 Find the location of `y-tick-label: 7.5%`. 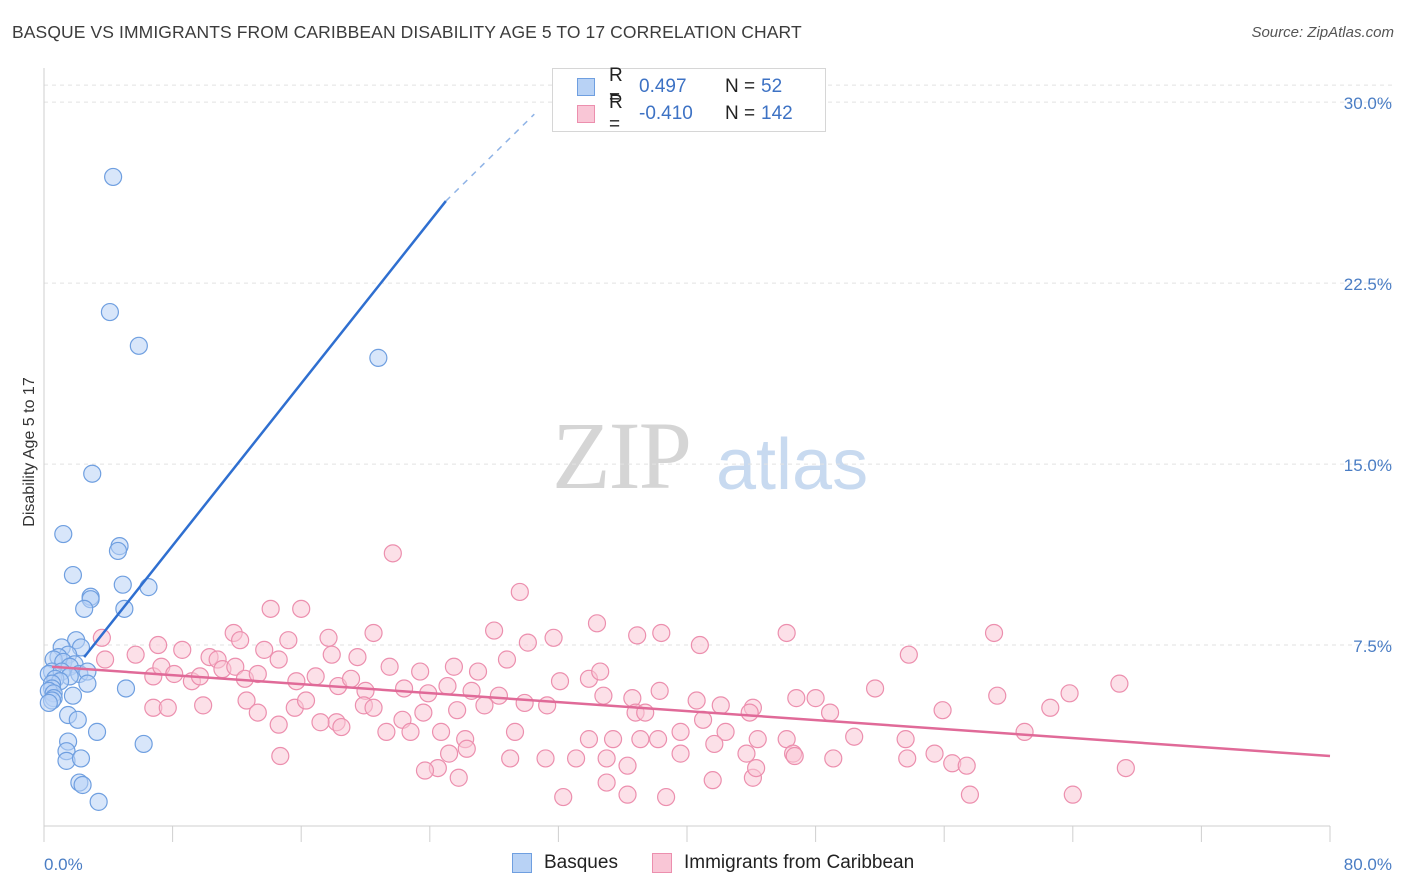

y-tick-label: 7.5% is located at coordinates (1372, 646).